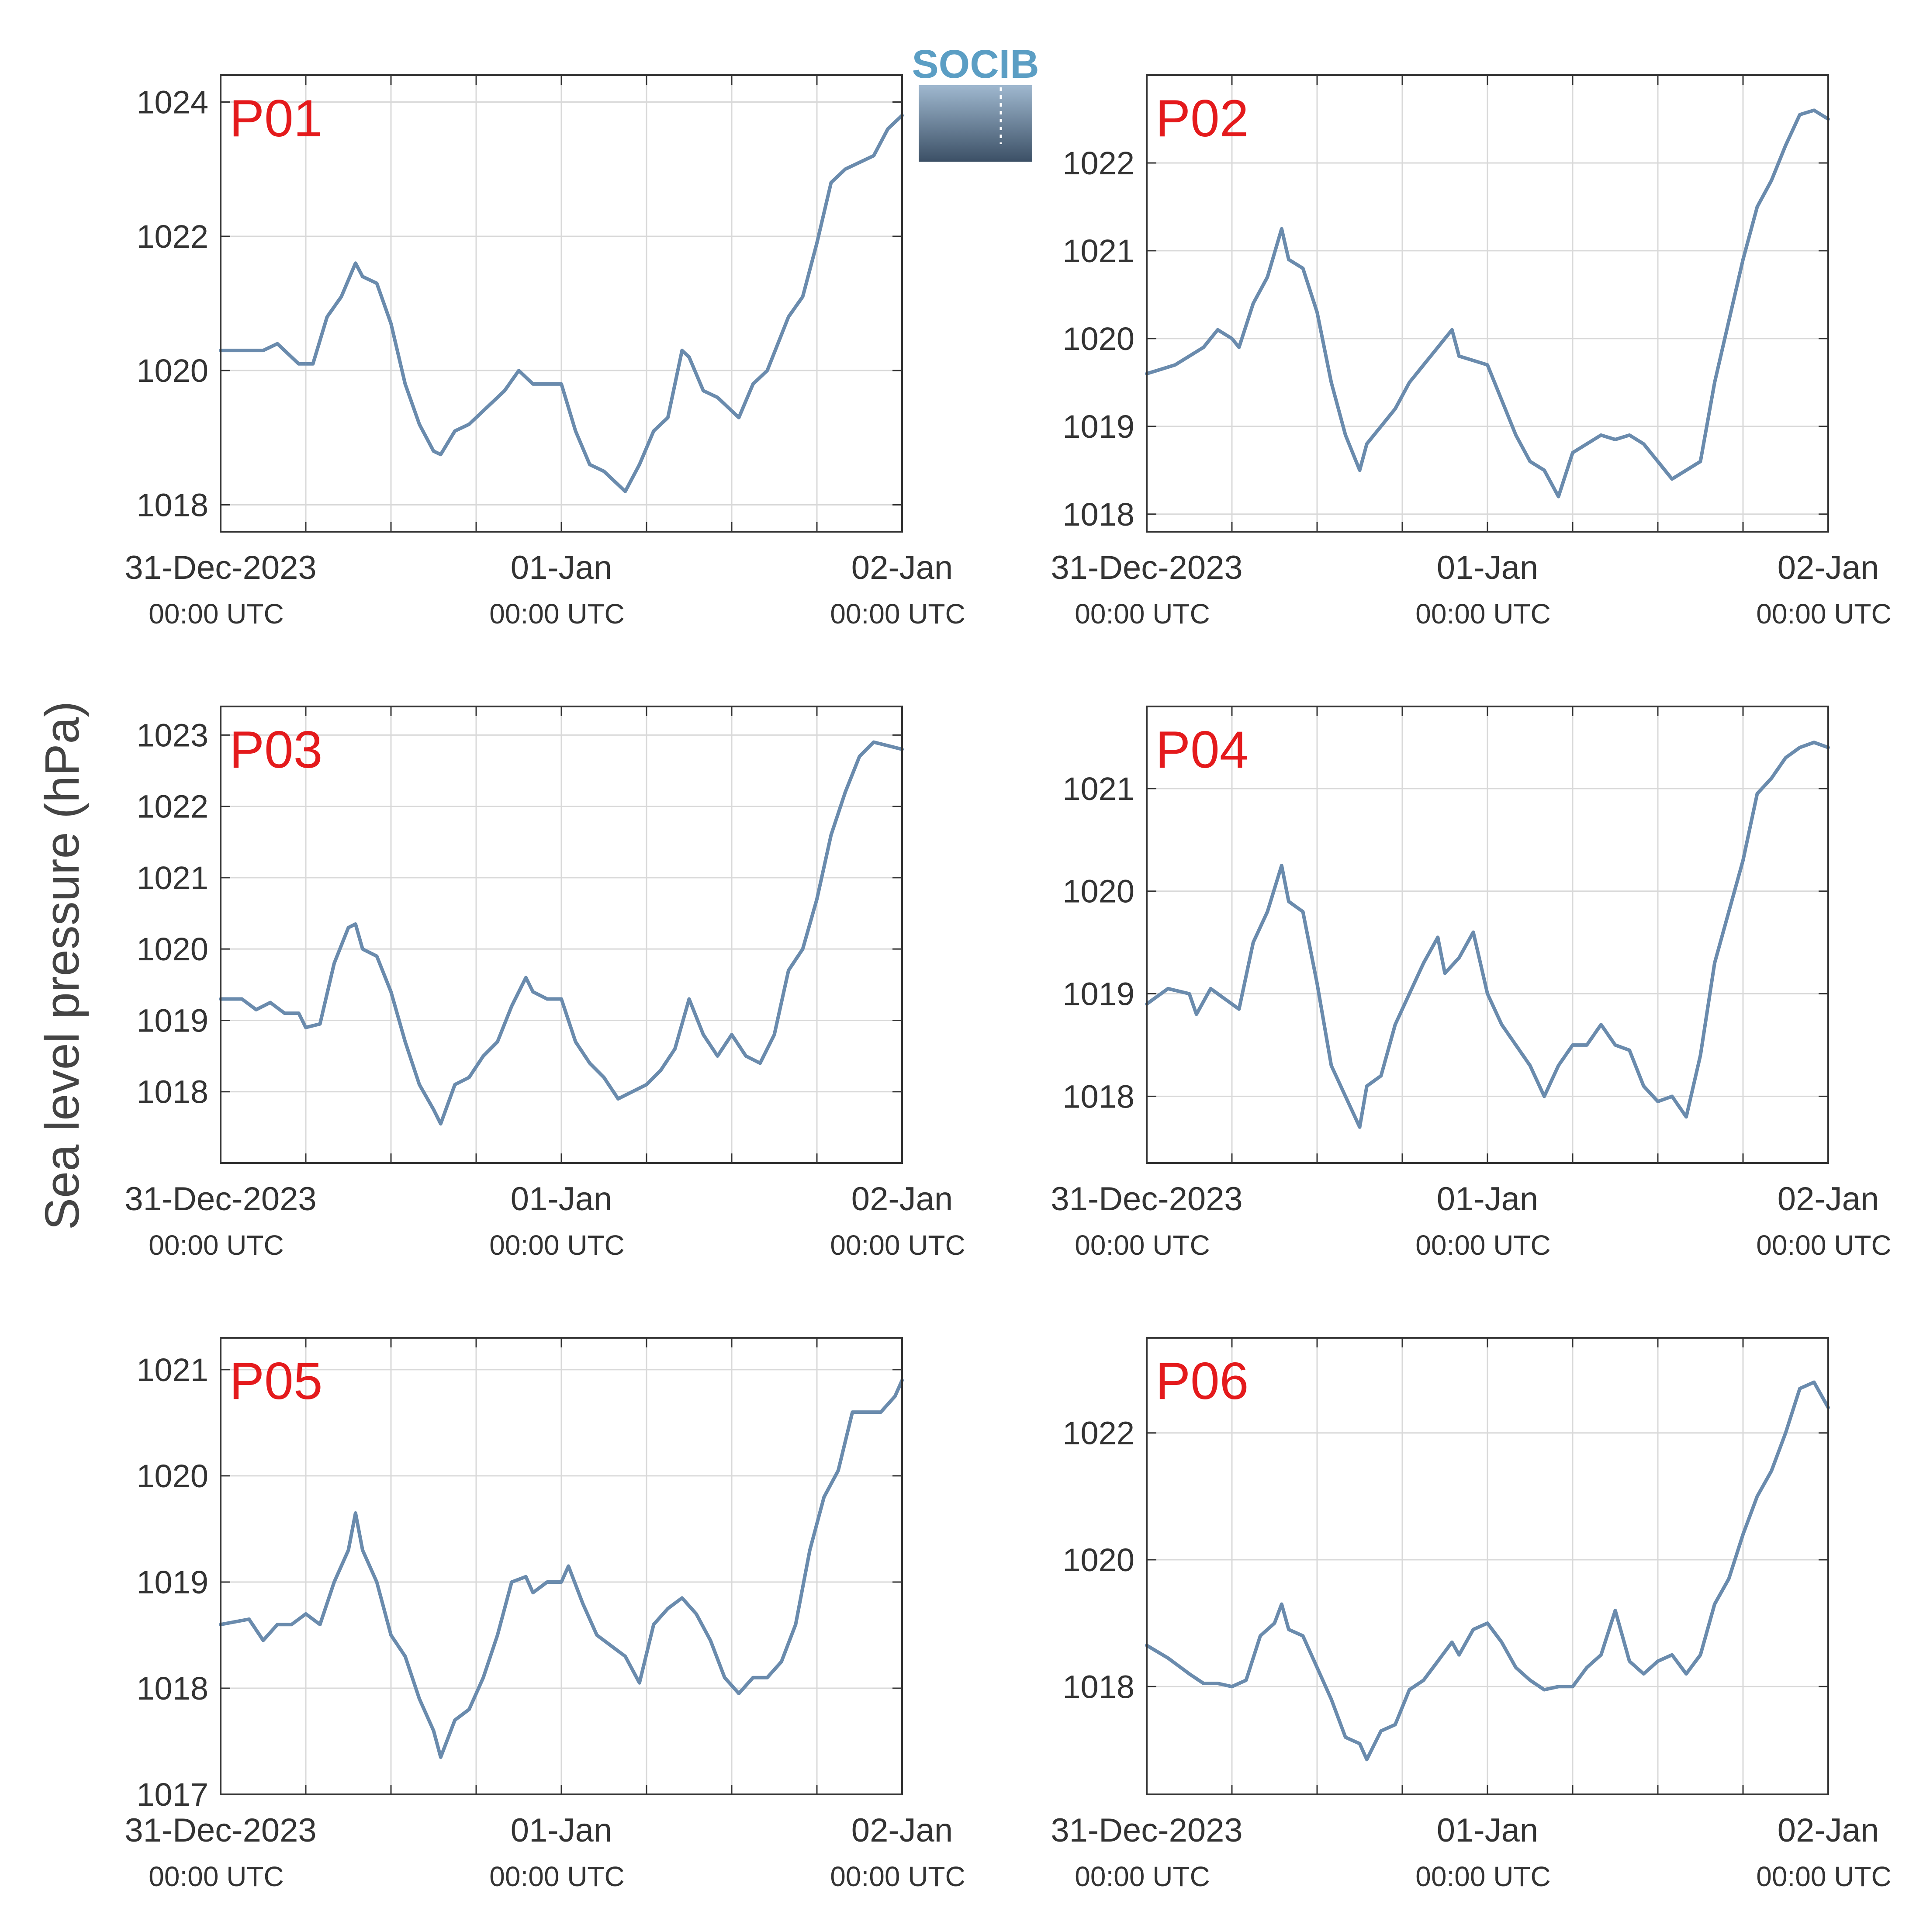 The width and height of the screenshot is (1923, 1932). What do you see at coordinates (1202, 118) in the screenshot?
I see `panel-label: P02` at bounding box center [1202, 118].